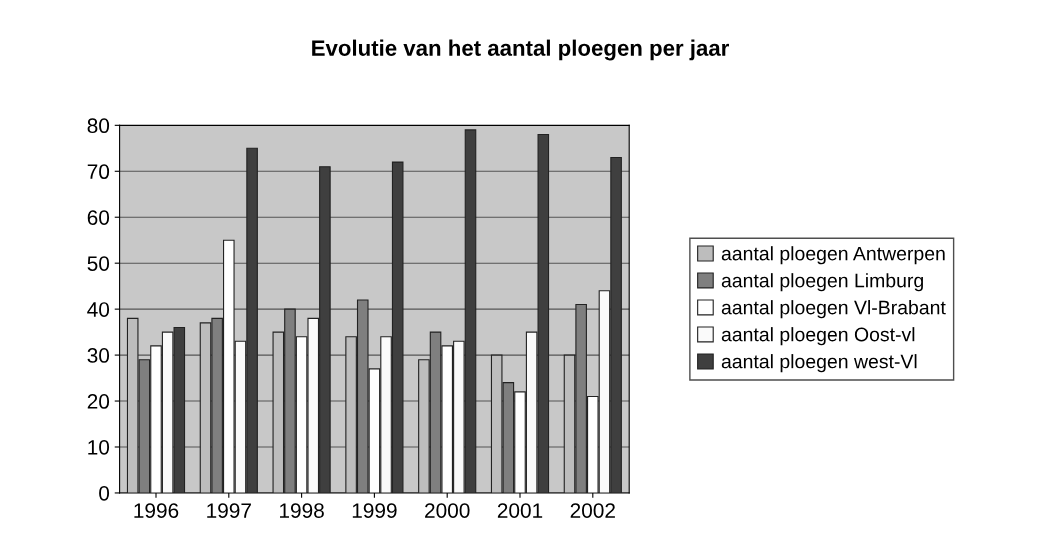  Describe the element at coordinates (104, 493) in the screenshot. I see `y-tick-label: 0` at that location.